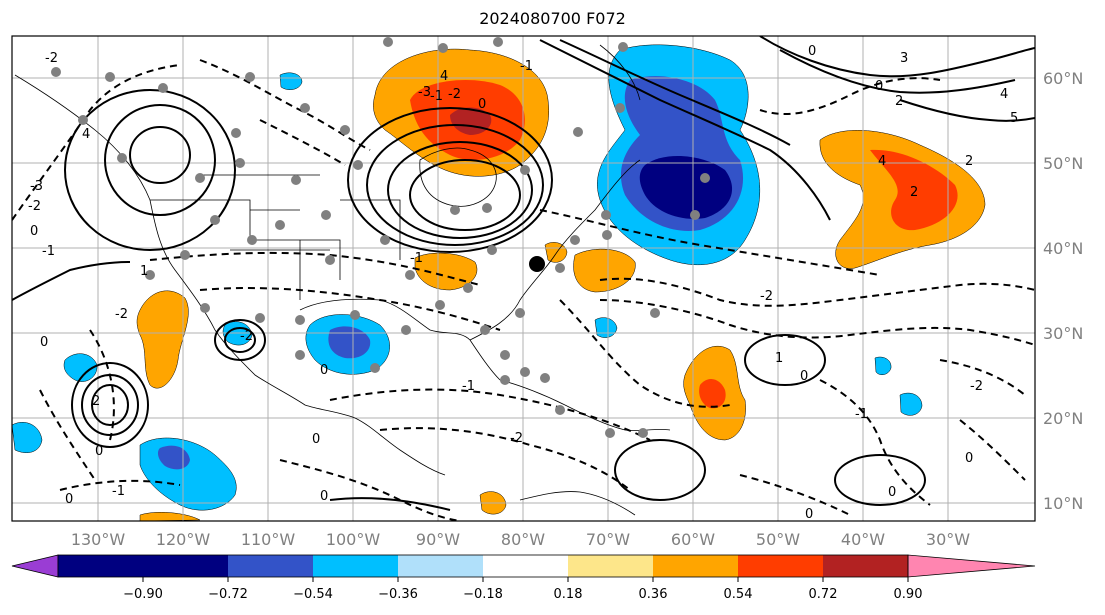 Image resolution: width=1105 pixels, height=615 pixels. I want to click on colorbar-tick-label: 0.36, so click(653, 594).